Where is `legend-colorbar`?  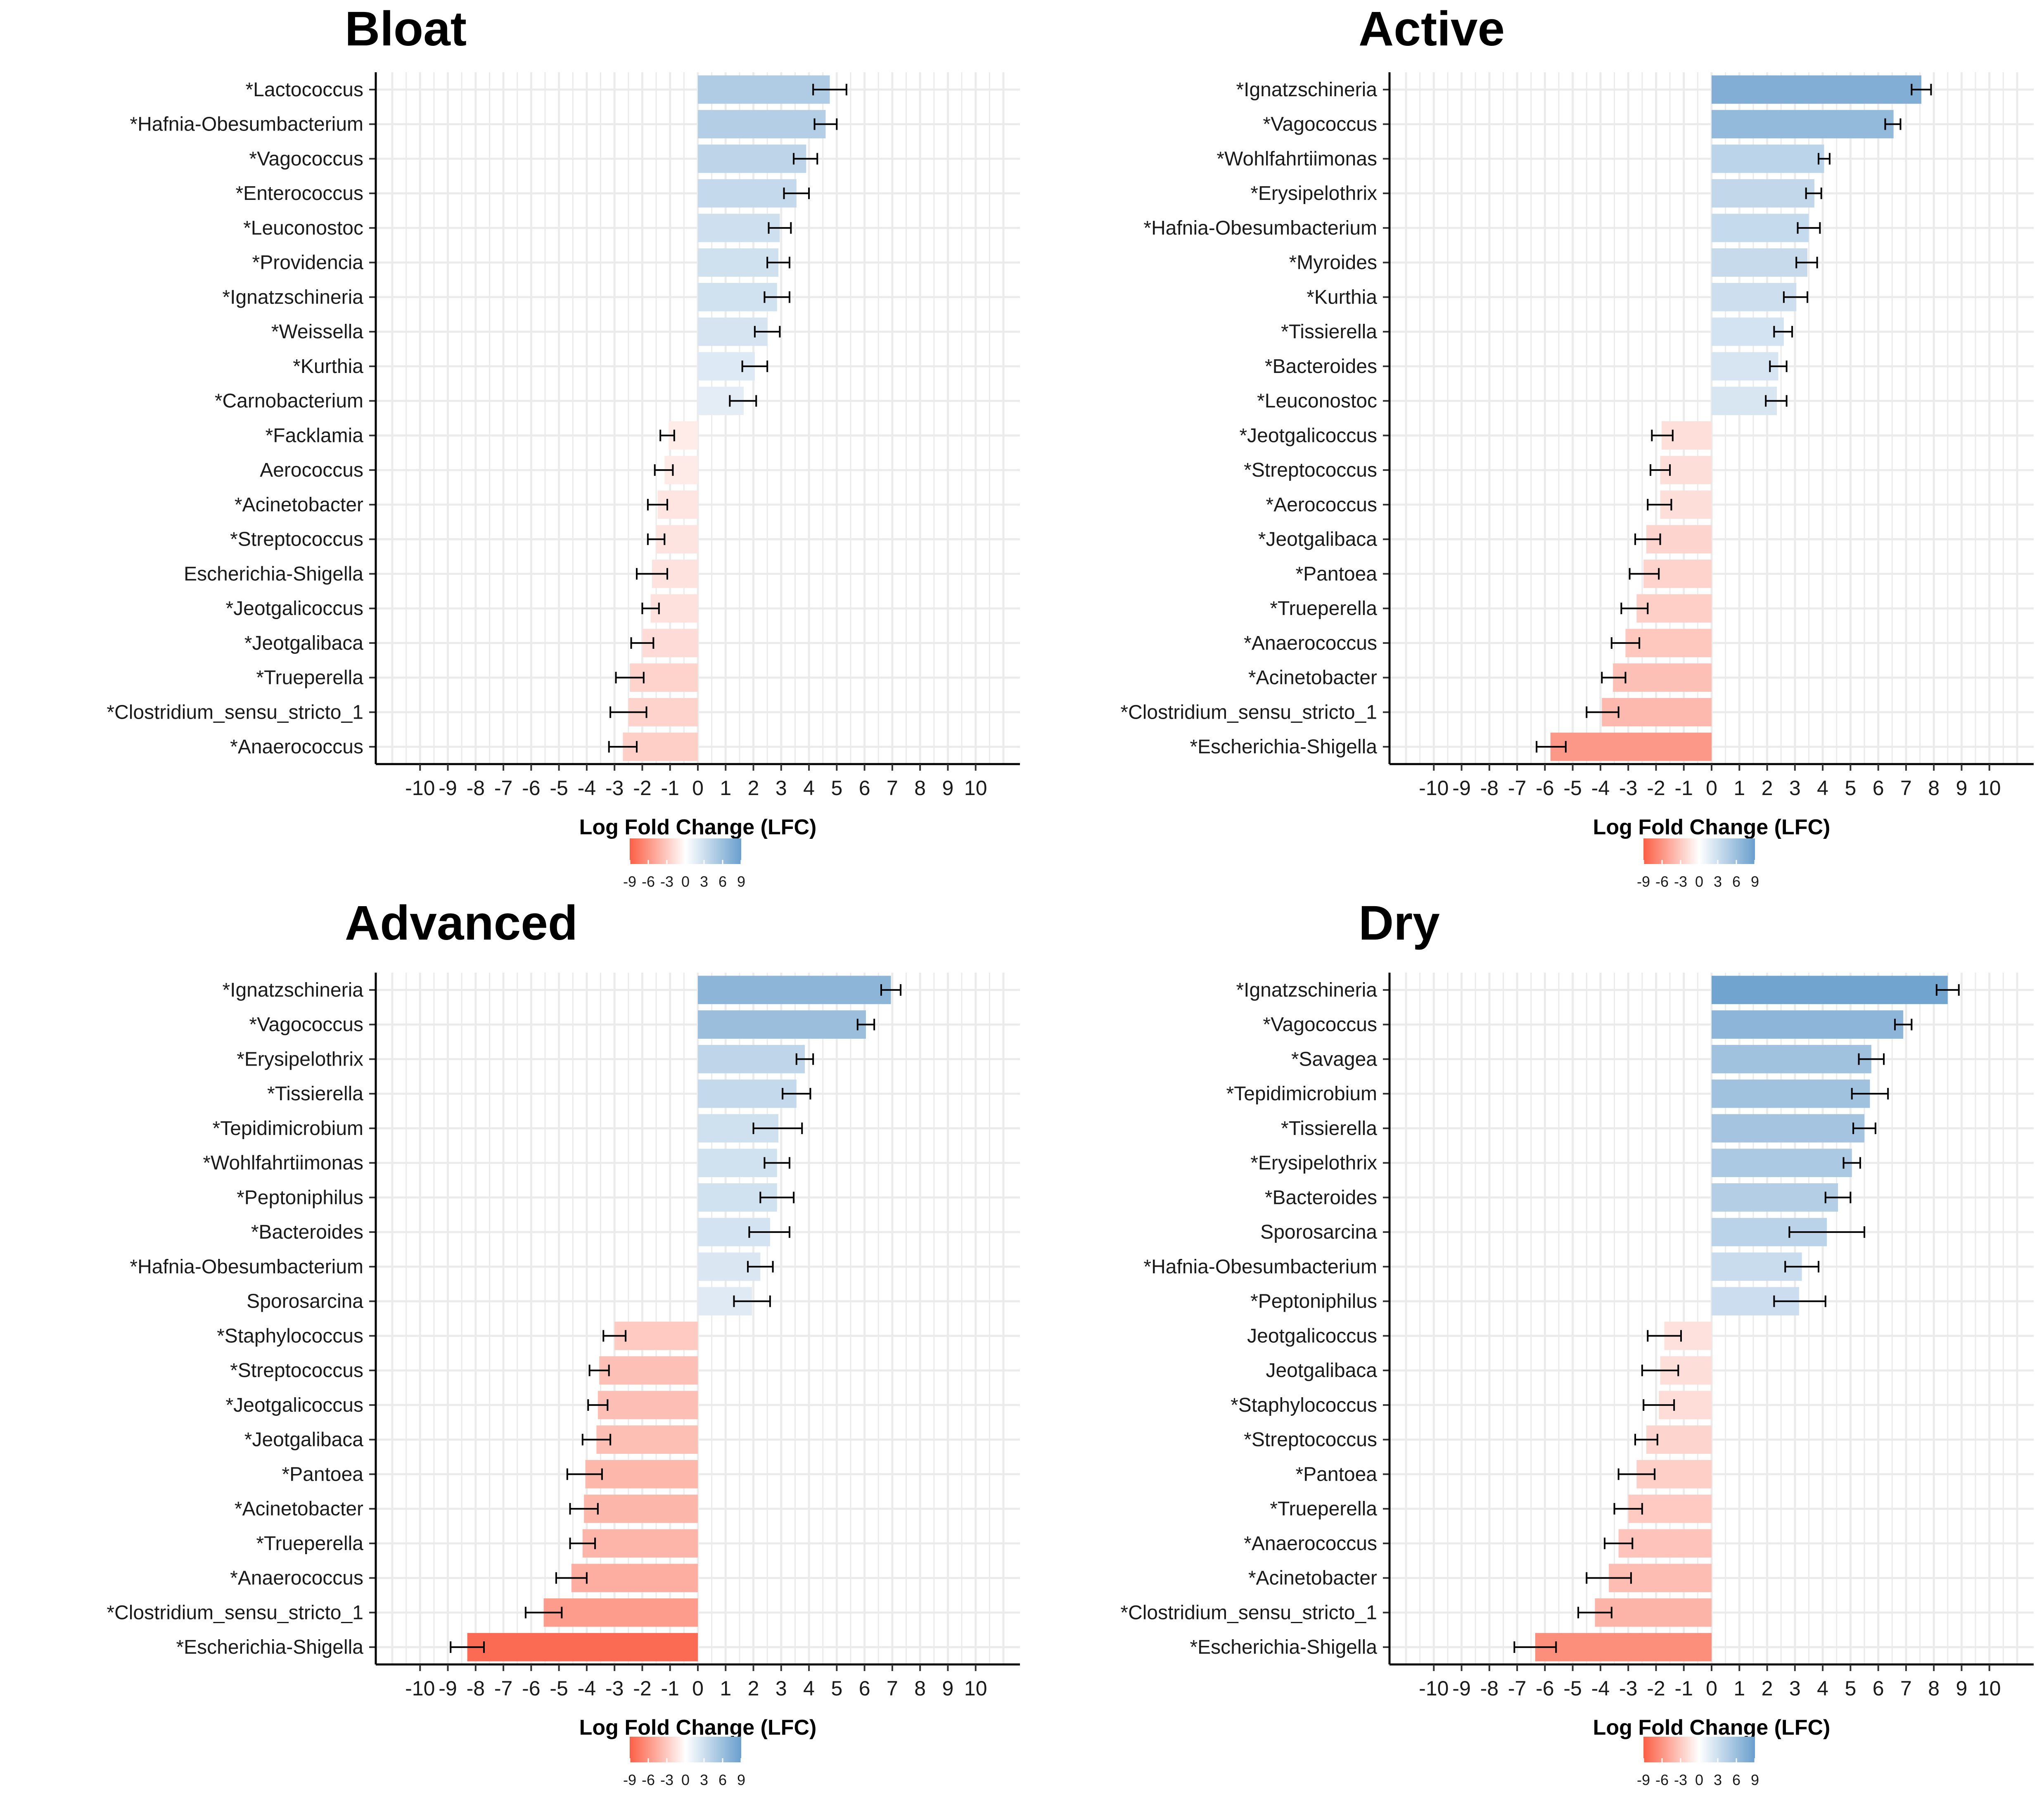 legend-colorbar is located at coordinates (685, 851).